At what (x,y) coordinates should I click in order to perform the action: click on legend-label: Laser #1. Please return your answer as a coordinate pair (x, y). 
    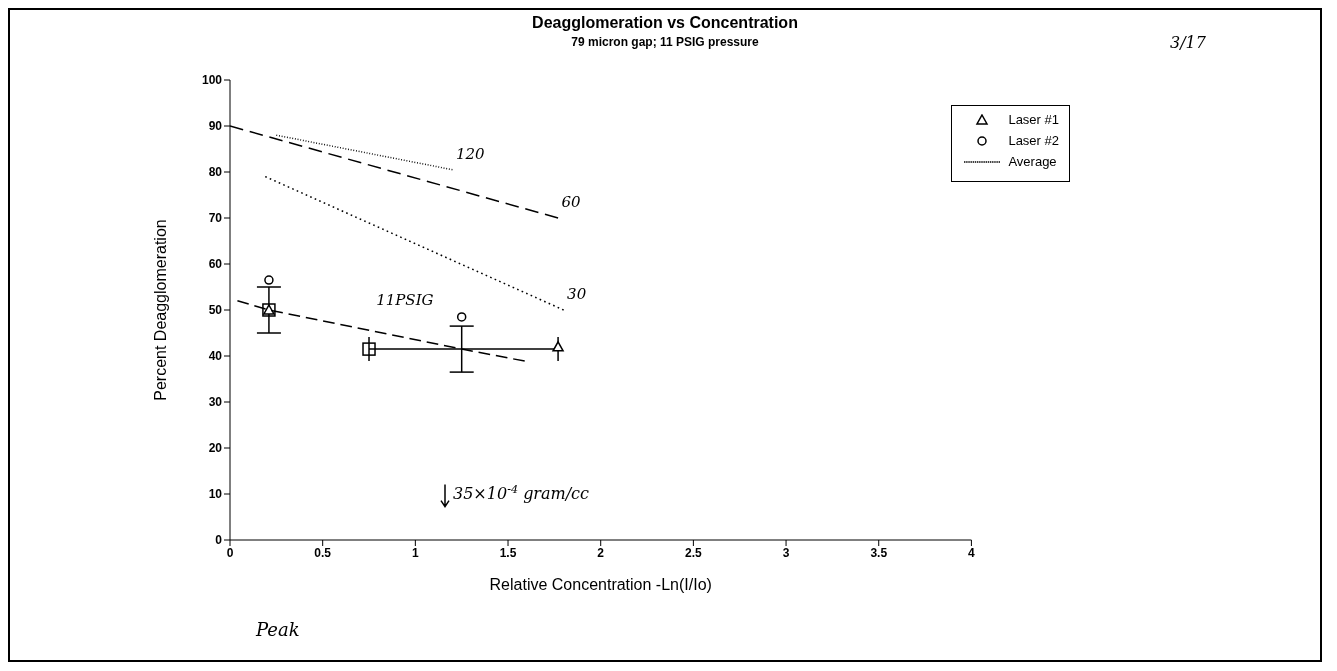
    Looking at the image, I should click on (1033, 119).